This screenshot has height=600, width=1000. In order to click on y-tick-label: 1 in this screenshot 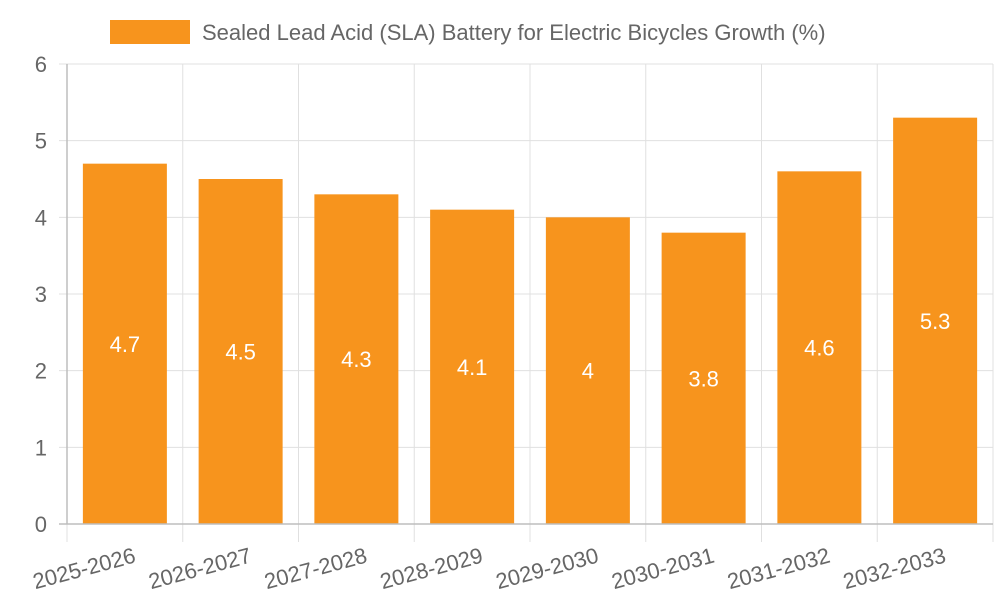, I will do `click(41, 447)`.